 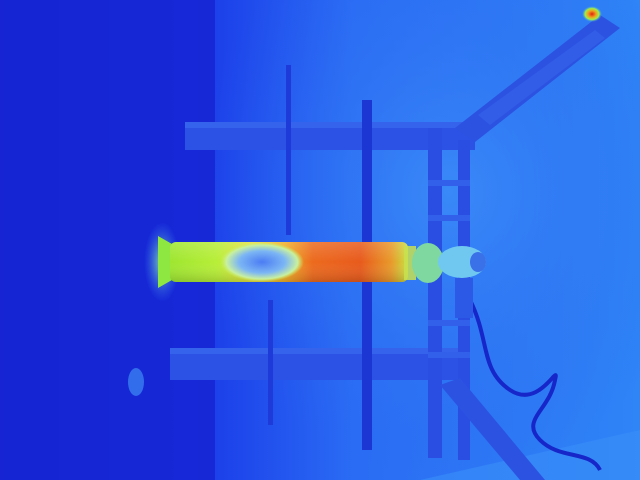 What do you see at coordinates (288, 150) in the screenshot?
I see `vertical-rod-left-upper` at bounding box center [288, 150].